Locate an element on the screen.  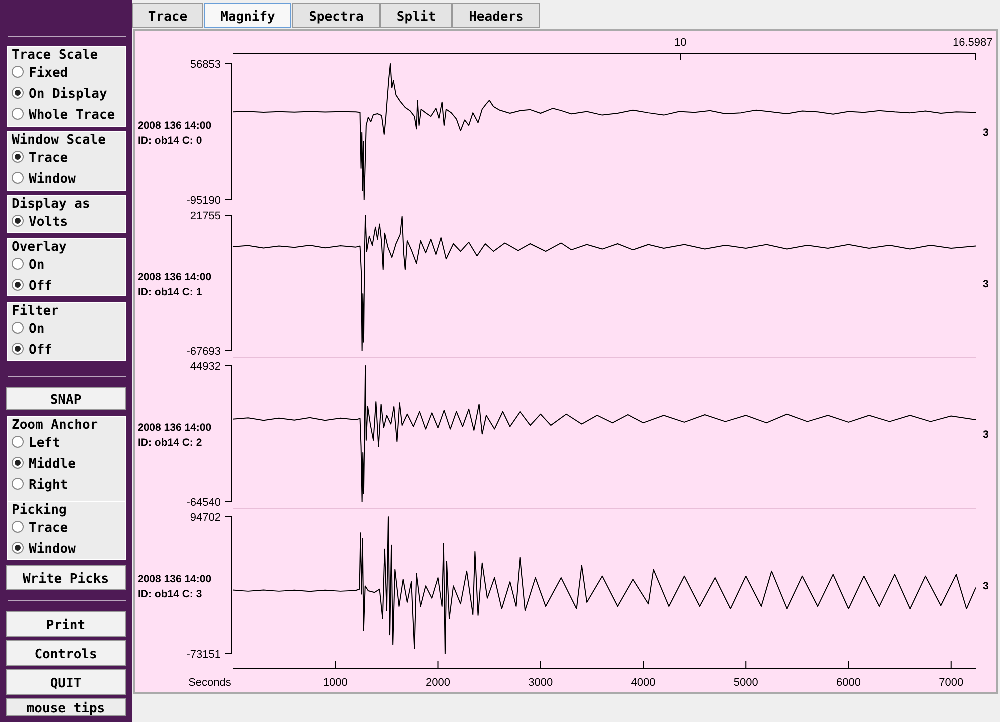
y-tick-label: -73151 is located at coordinates (203, 655).